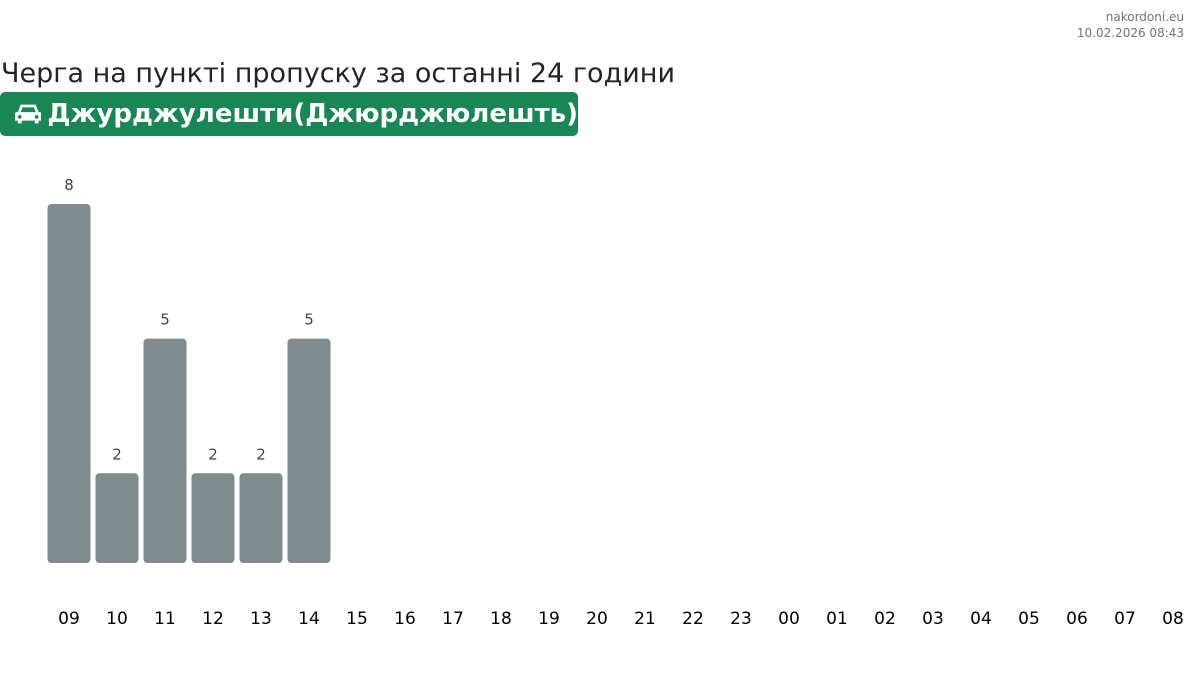 The height and width of the screenshot is (684, 1200). Describe the element at coordinates (1144, 17) in the screenshot. I see `site-name: nakordoni.eu` at that location.